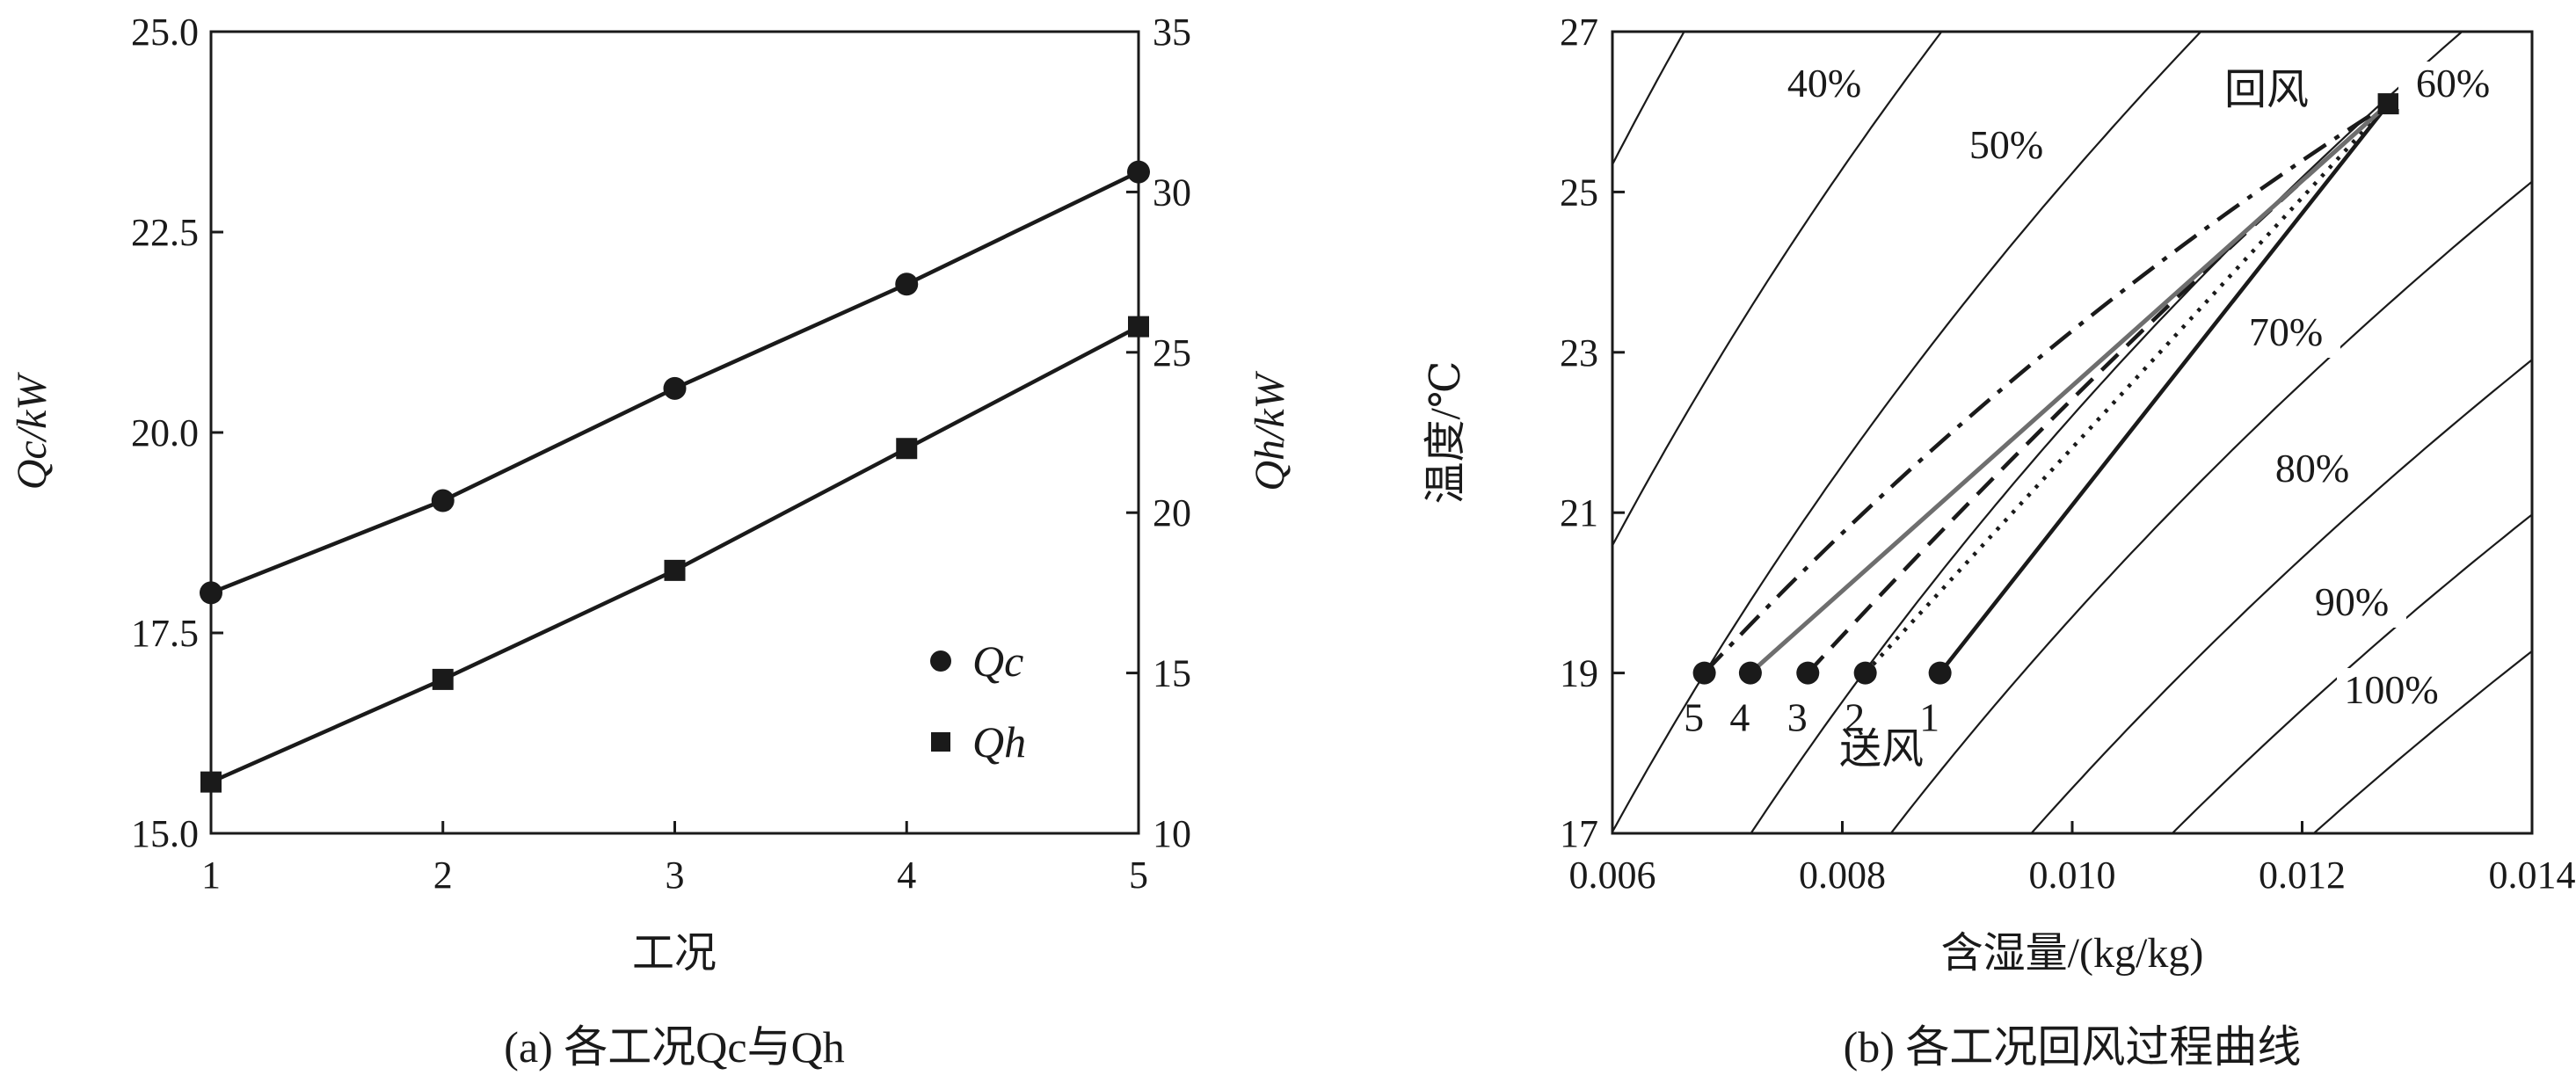 Image resolution: width=2576 pixels, height=1090 pixels. Describe the element at coordinates (165, 432) in the screenshot. I see `panel-a-y-left-tick-label: 20.0` at that location.